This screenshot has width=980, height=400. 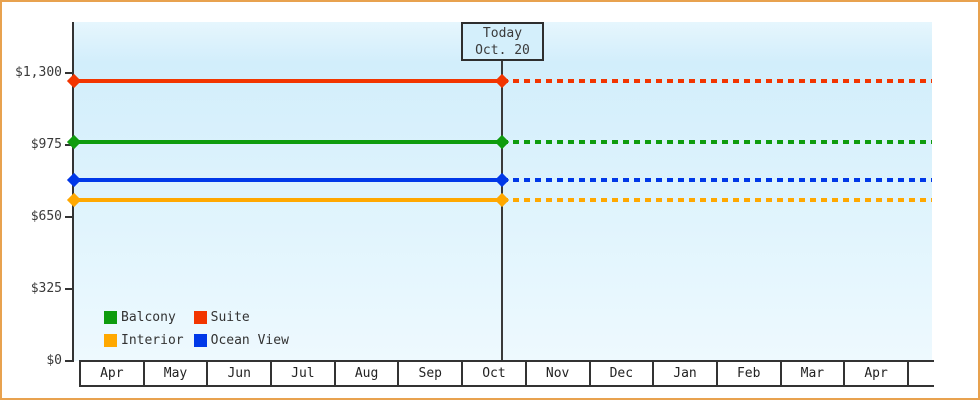 I want to click on series-line-interior-dashed, so click(x=717, y=200).